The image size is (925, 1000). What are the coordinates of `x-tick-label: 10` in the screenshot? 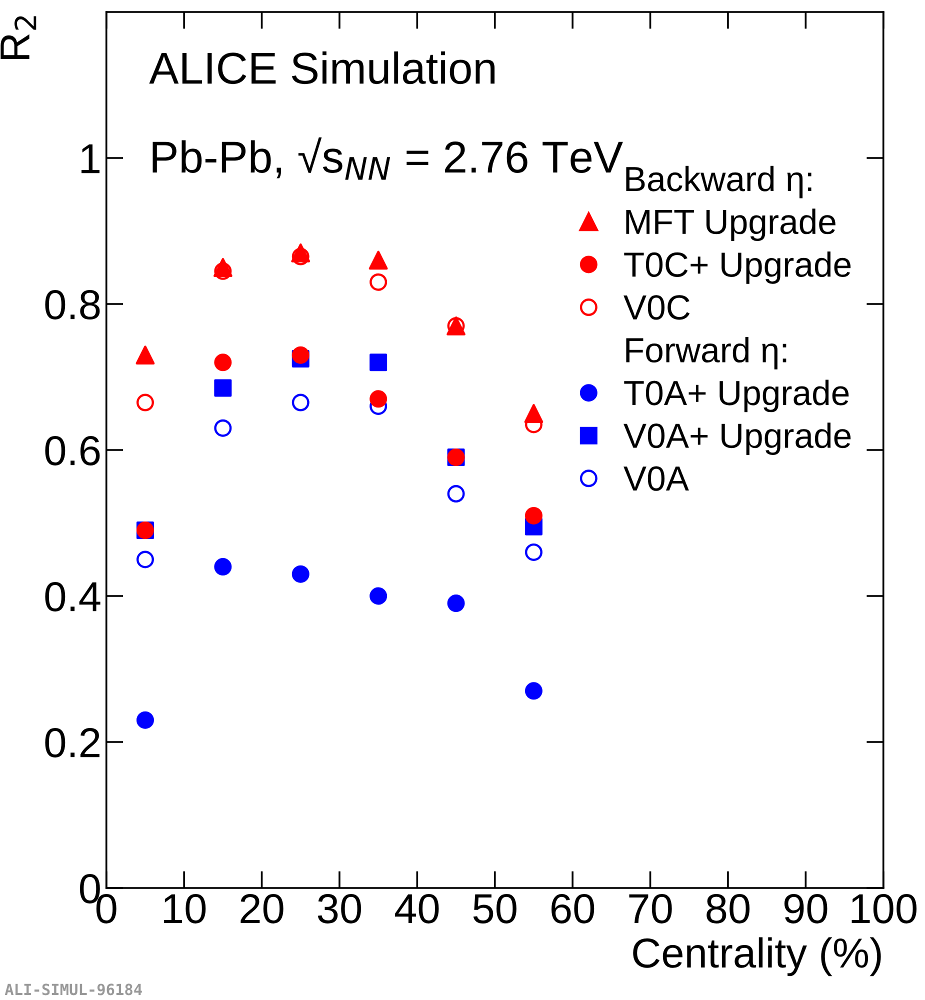 It's located at (185, 909).